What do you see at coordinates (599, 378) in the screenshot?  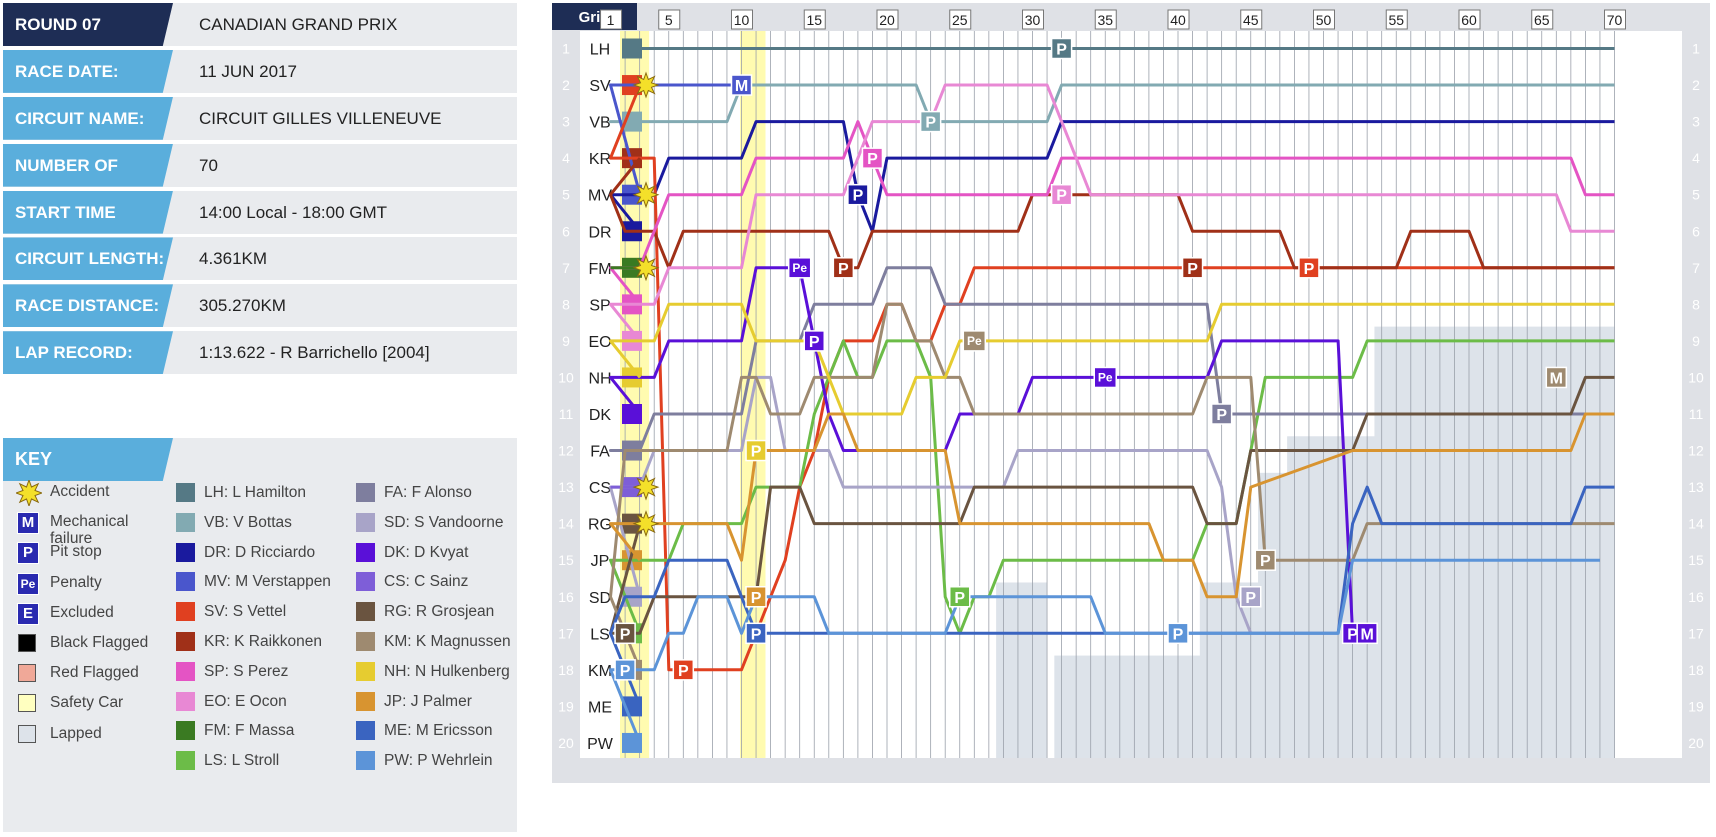 I see `grid-driver-code: NH` at bounding box center [599, 378].